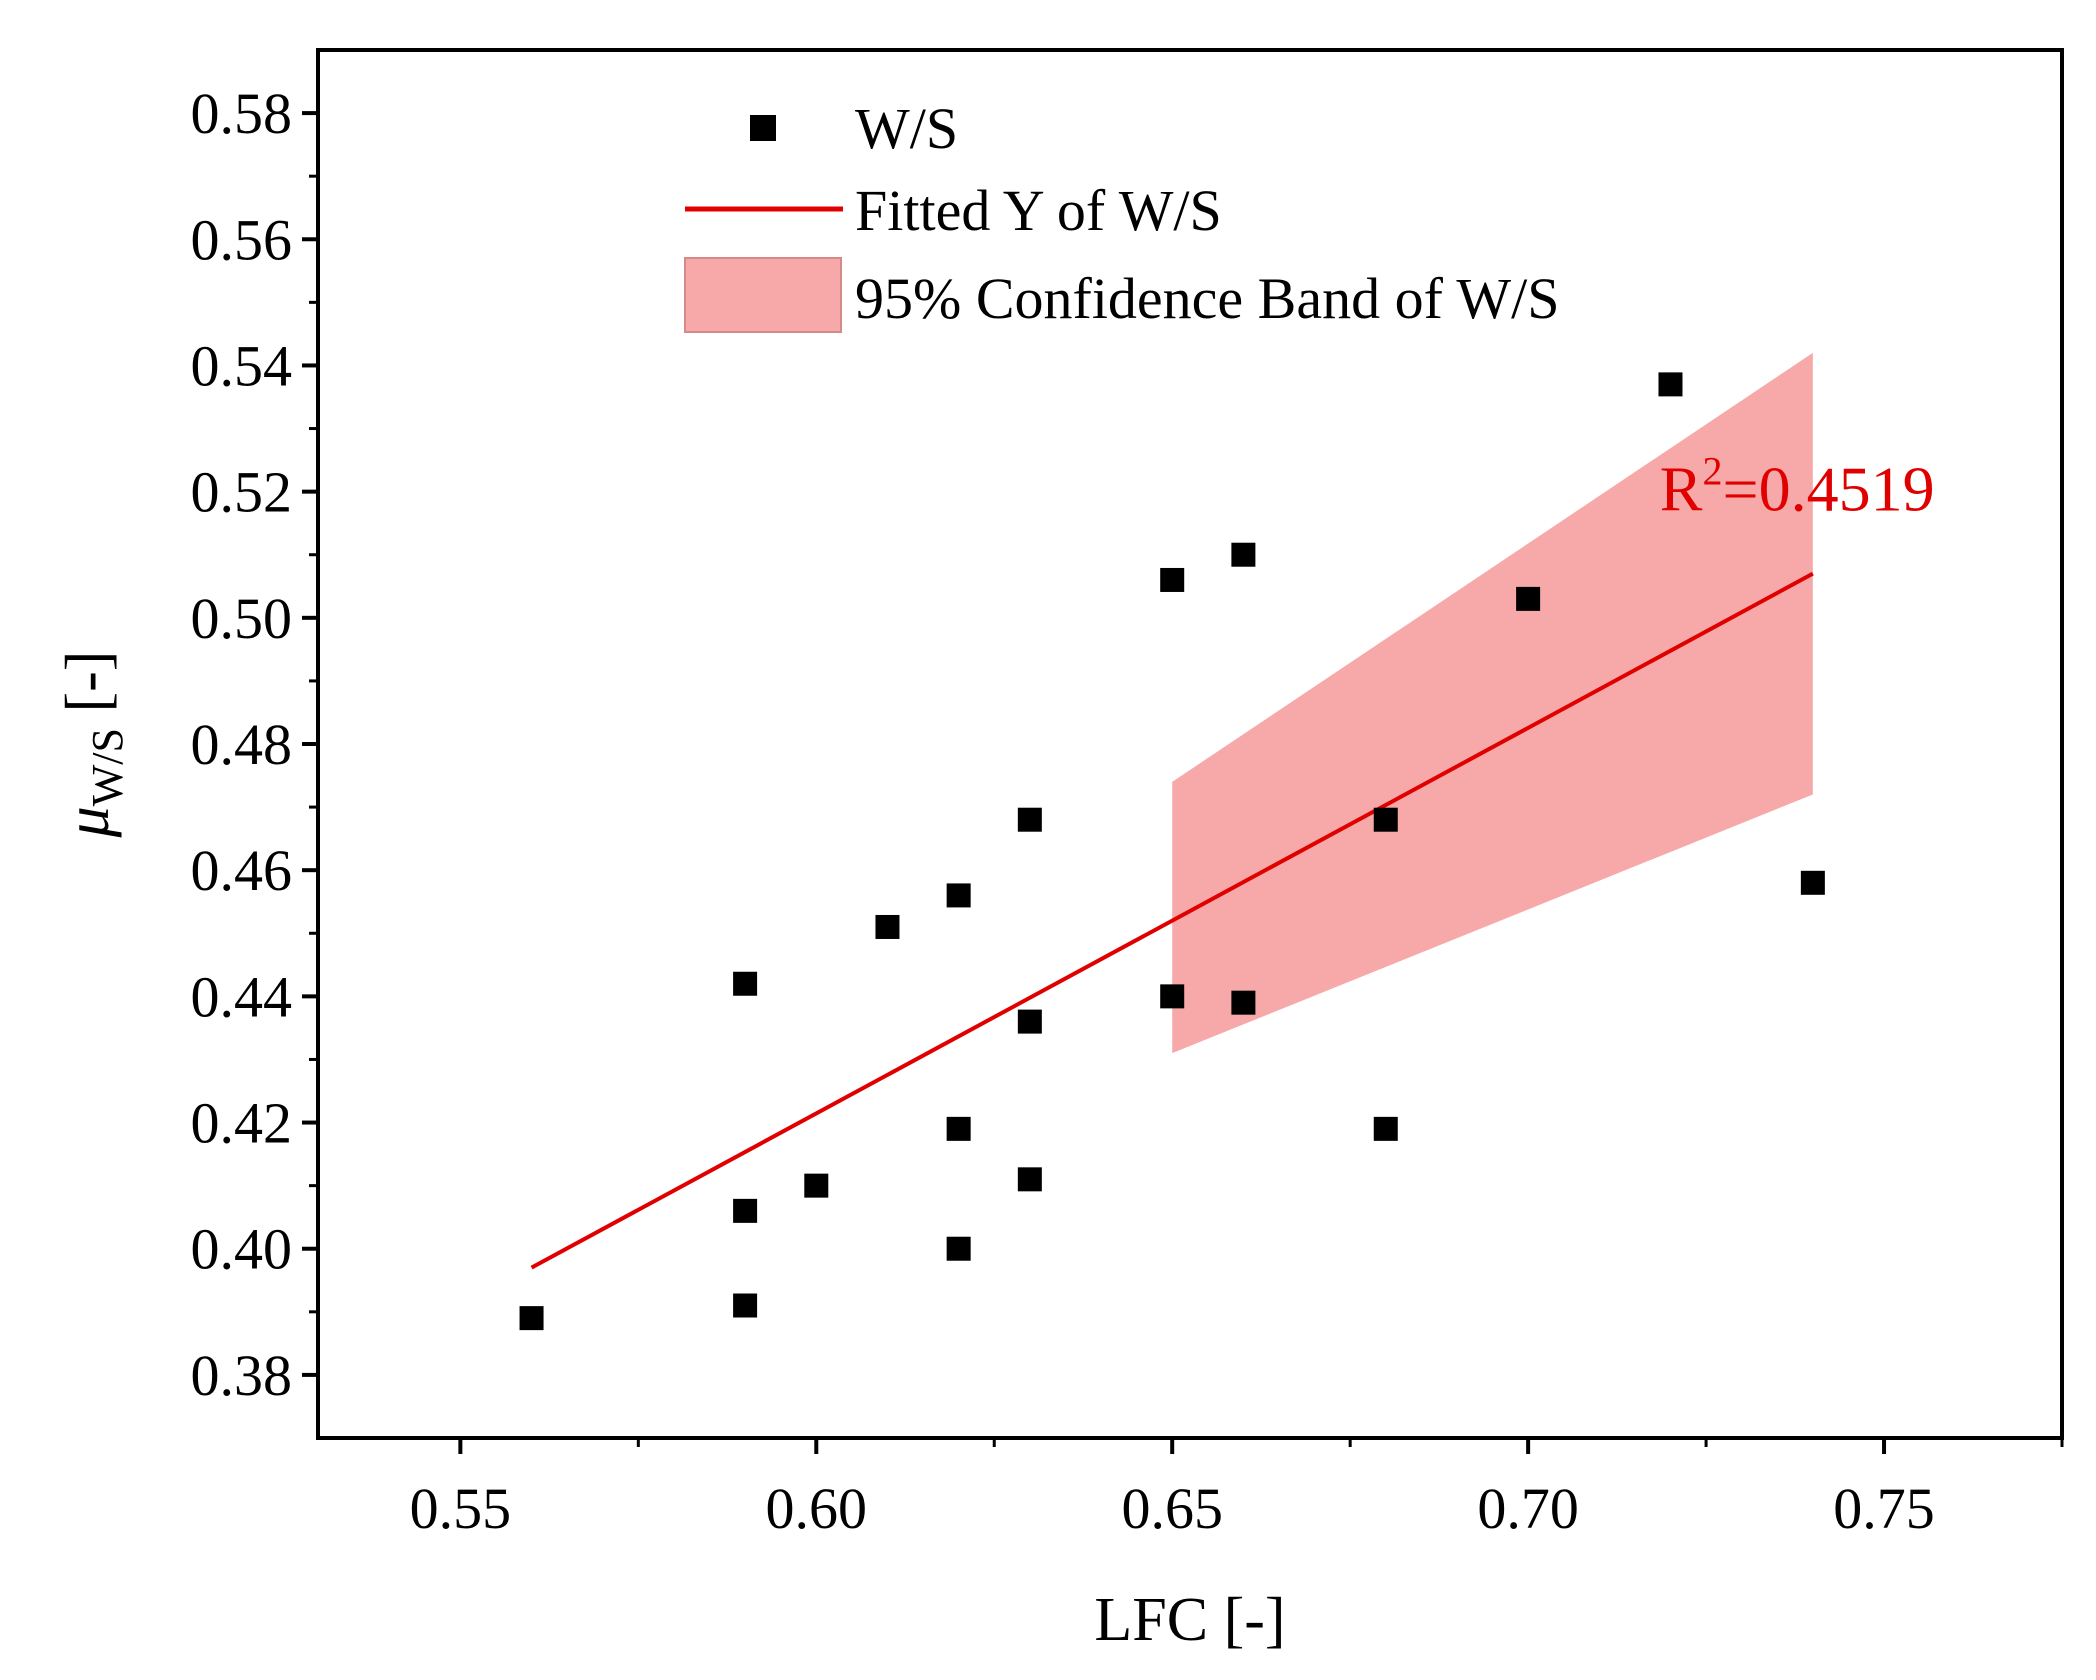 The height and width of the screenshot is (1680, 2096). I want to click on legend-label-band: 95% Confidence Band of W/S, so click(1207, 298).